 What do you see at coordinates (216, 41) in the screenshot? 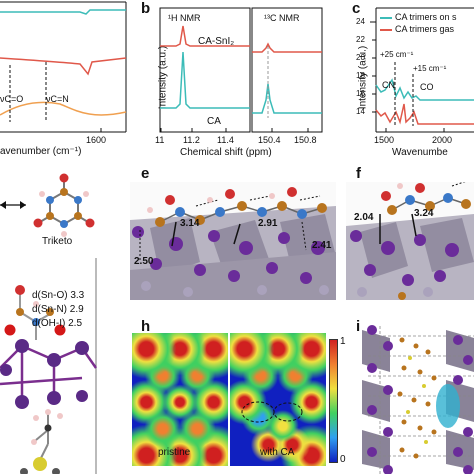
I see `panel-b-series-top: CA-SnI₂` at bounding box center [216, 41].